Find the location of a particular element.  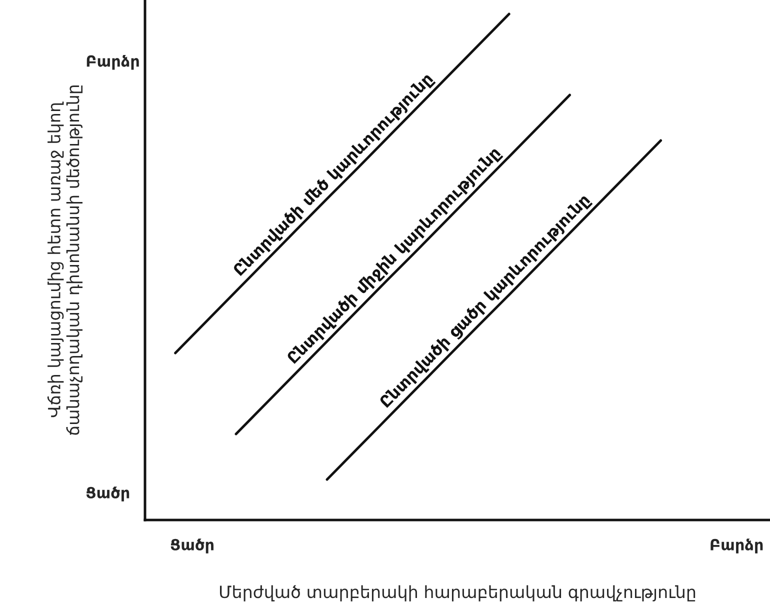

x-axis-title: Մերժված տարբերակի հարաբերական գրավչությունը is located at coordinates (458, 593).